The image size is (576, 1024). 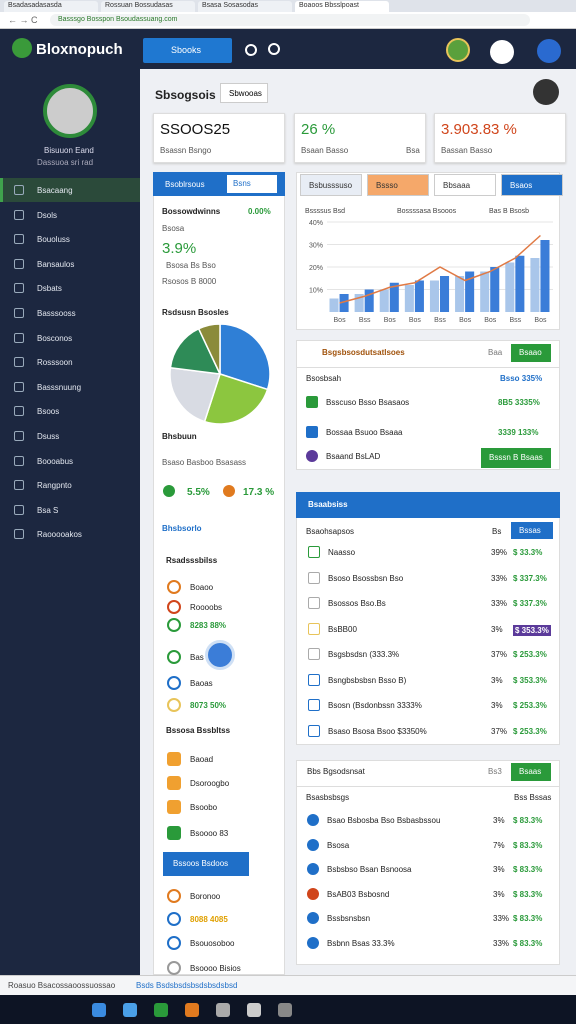 I want to click on chart-tab: Bbsaaa, so click(x=465, y=185).